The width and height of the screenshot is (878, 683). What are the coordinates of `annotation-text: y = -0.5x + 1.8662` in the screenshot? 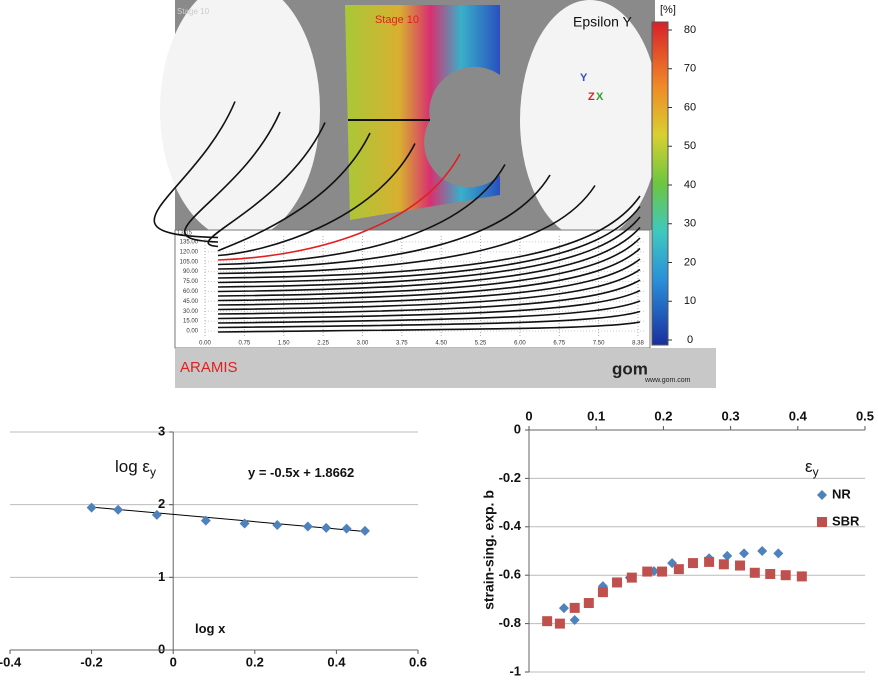 It's located at (301, 472).